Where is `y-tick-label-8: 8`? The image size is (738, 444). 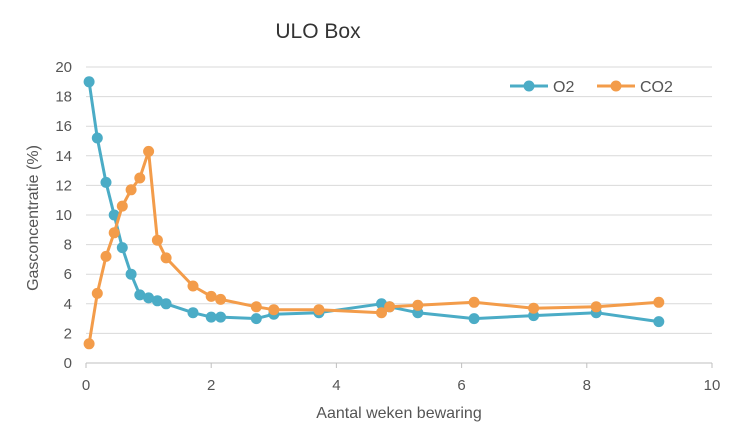 y-tick-label-8: 8 is located at coordinates (68, 245).